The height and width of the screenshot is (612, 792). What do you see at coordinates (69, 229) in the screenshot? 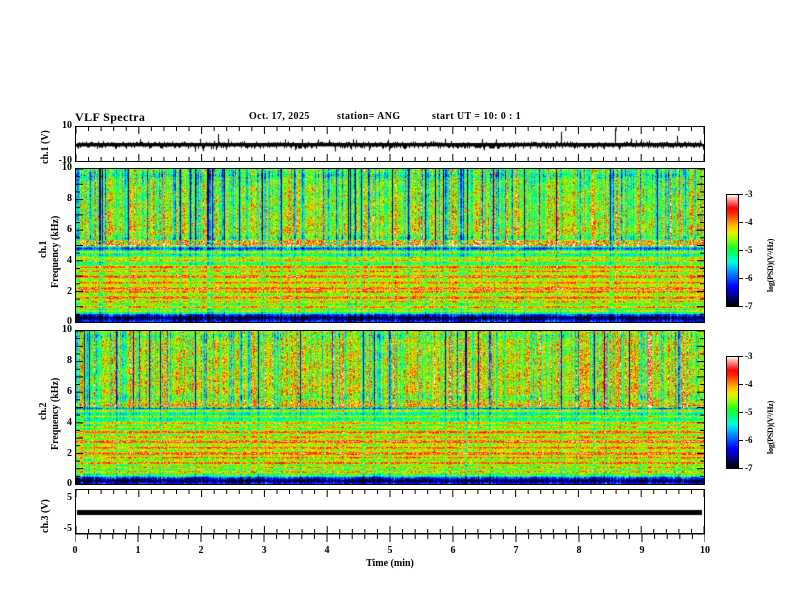
I see `ch1-spec-ytick-6: 6` at bounding box center [69, 229].